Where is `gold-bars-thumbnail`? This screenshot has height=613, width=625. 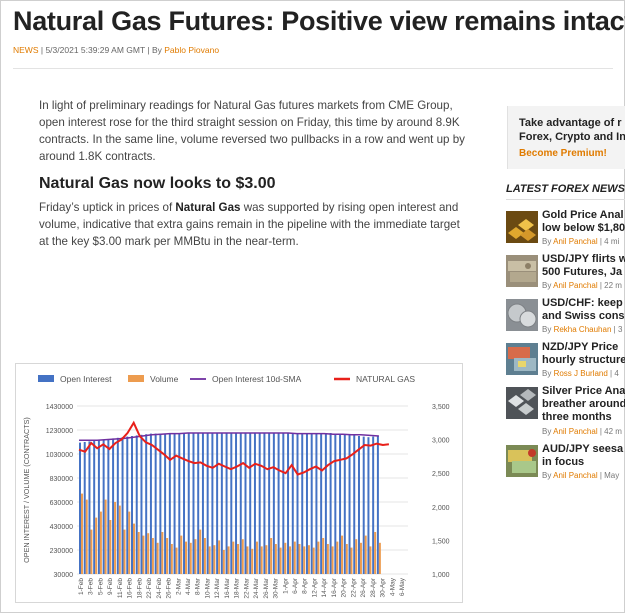
gold-bars-thumbnail is located at coordinates (522, 227).